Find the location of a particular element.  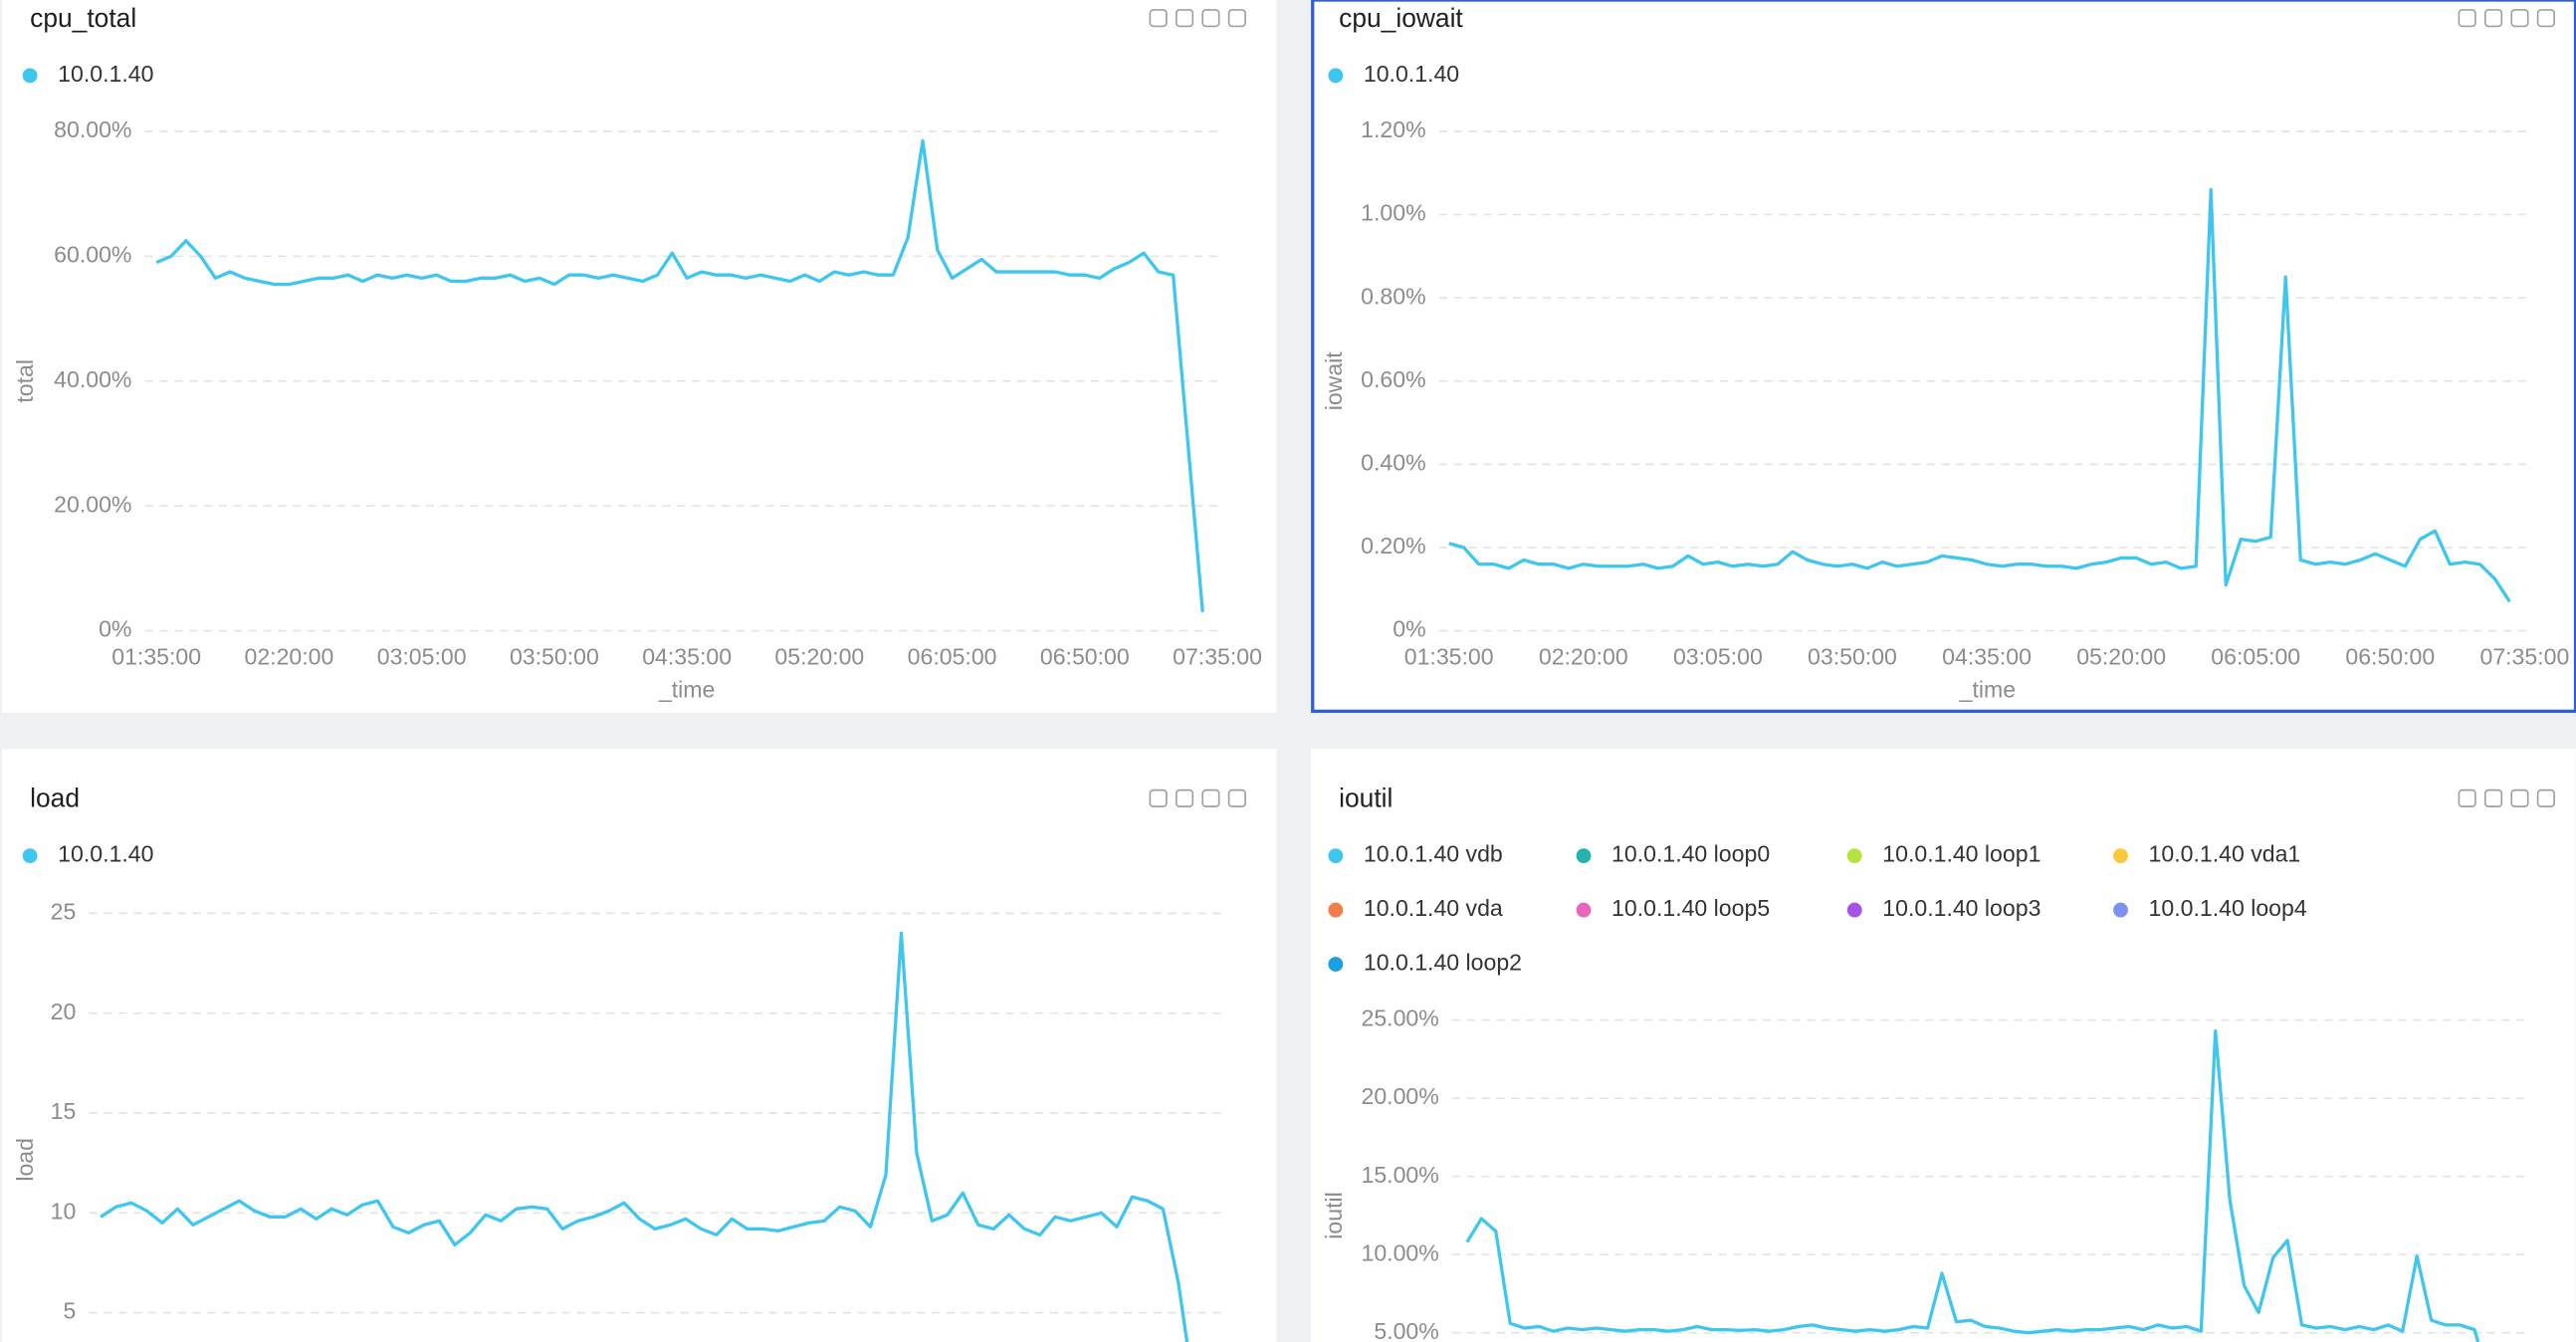

panel-title: load is located at coordinates (55, 797).